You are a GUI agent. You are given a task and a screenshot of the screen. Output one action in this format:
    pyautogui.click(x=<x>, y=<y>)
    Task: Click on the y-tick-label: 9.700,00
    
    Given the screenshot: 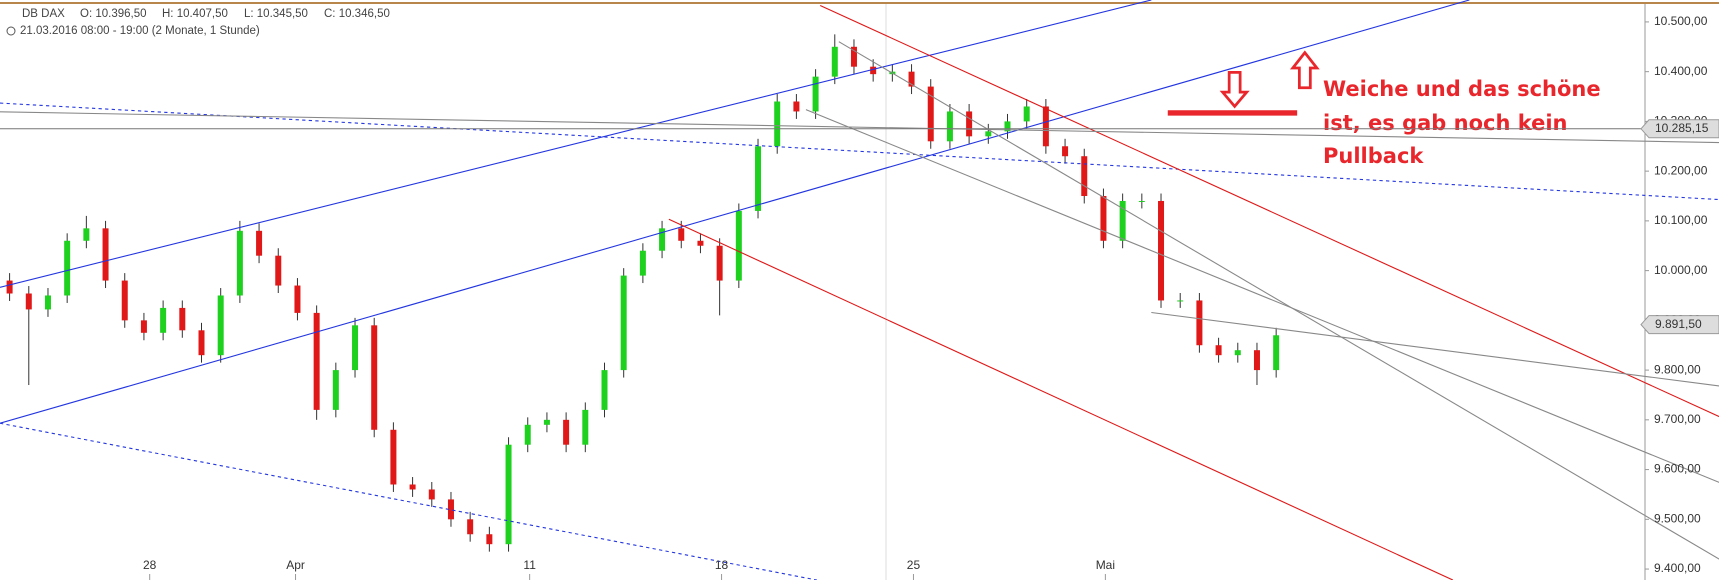 What is the action you would take?
    pyautogui.click(x=1677, y=419)
    